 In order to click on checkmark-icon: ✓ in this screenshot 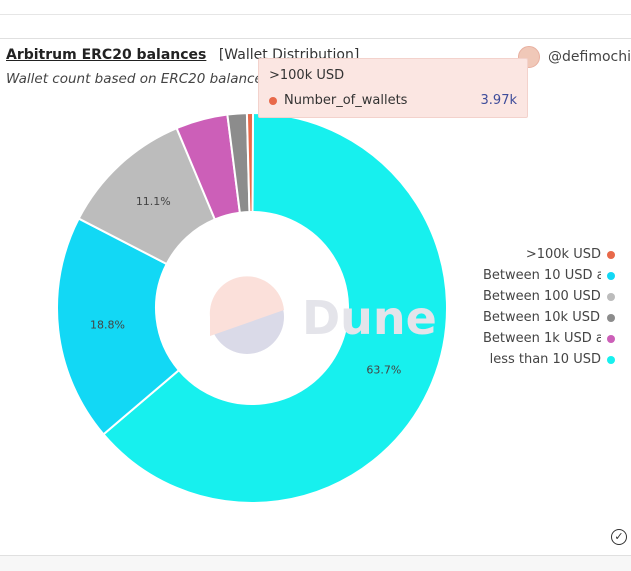, I will do `click(619, 537)`.